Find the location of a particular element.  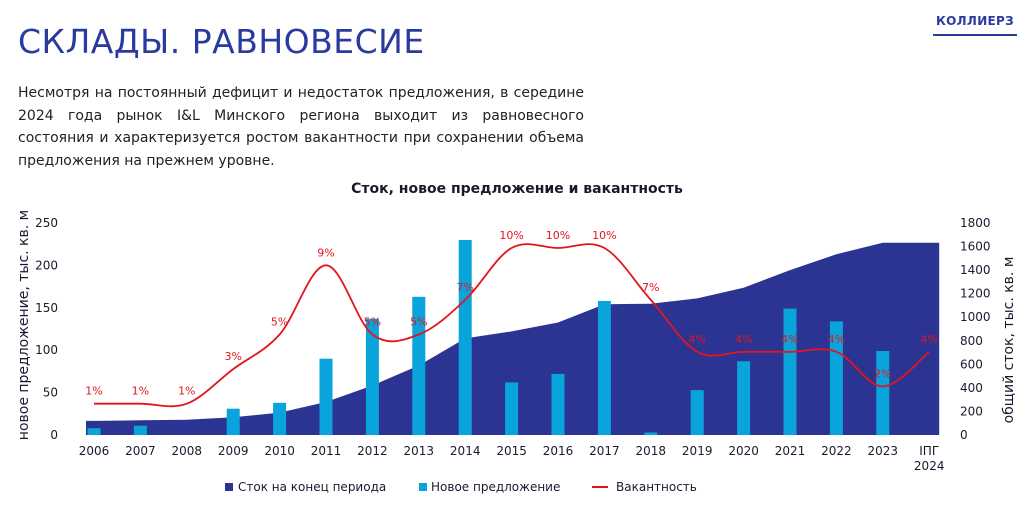

legend-stock-swatch is located at coordinates (229, 487).